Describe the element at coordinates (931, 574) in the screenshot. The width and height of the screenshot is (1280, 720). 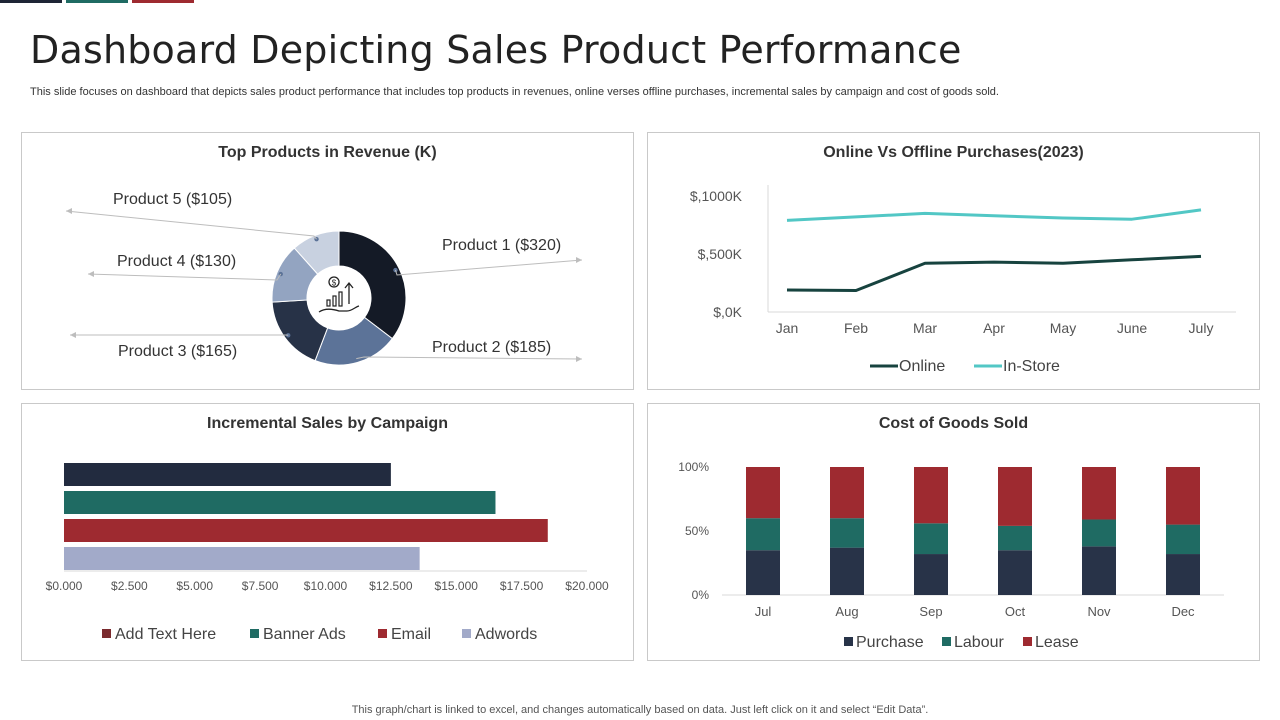
I see `stack-purchase-sep` at that location.